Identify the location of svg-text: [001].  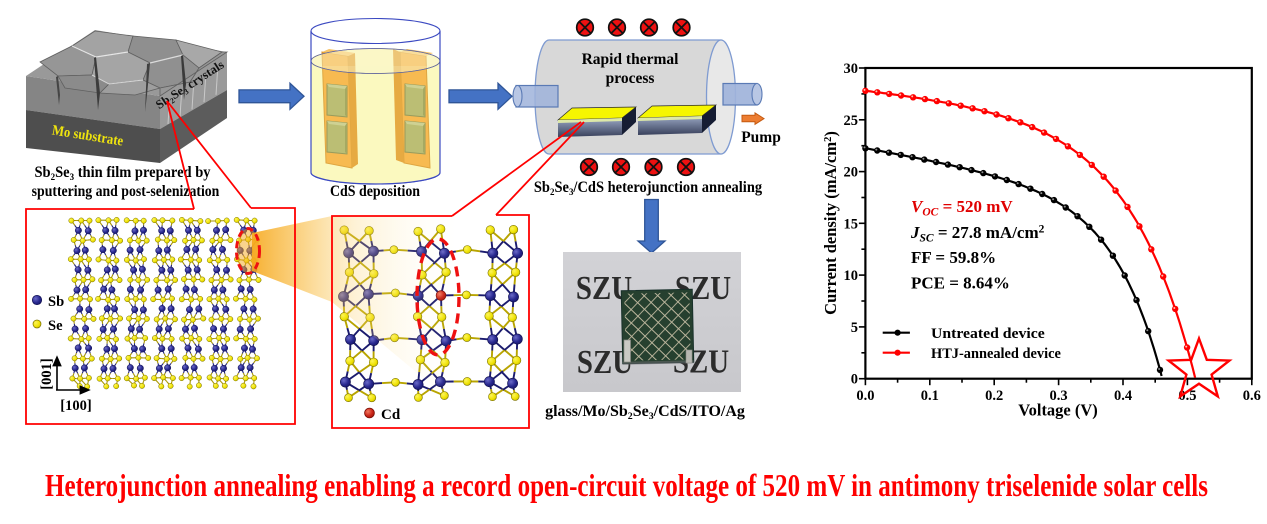
(47, 373).